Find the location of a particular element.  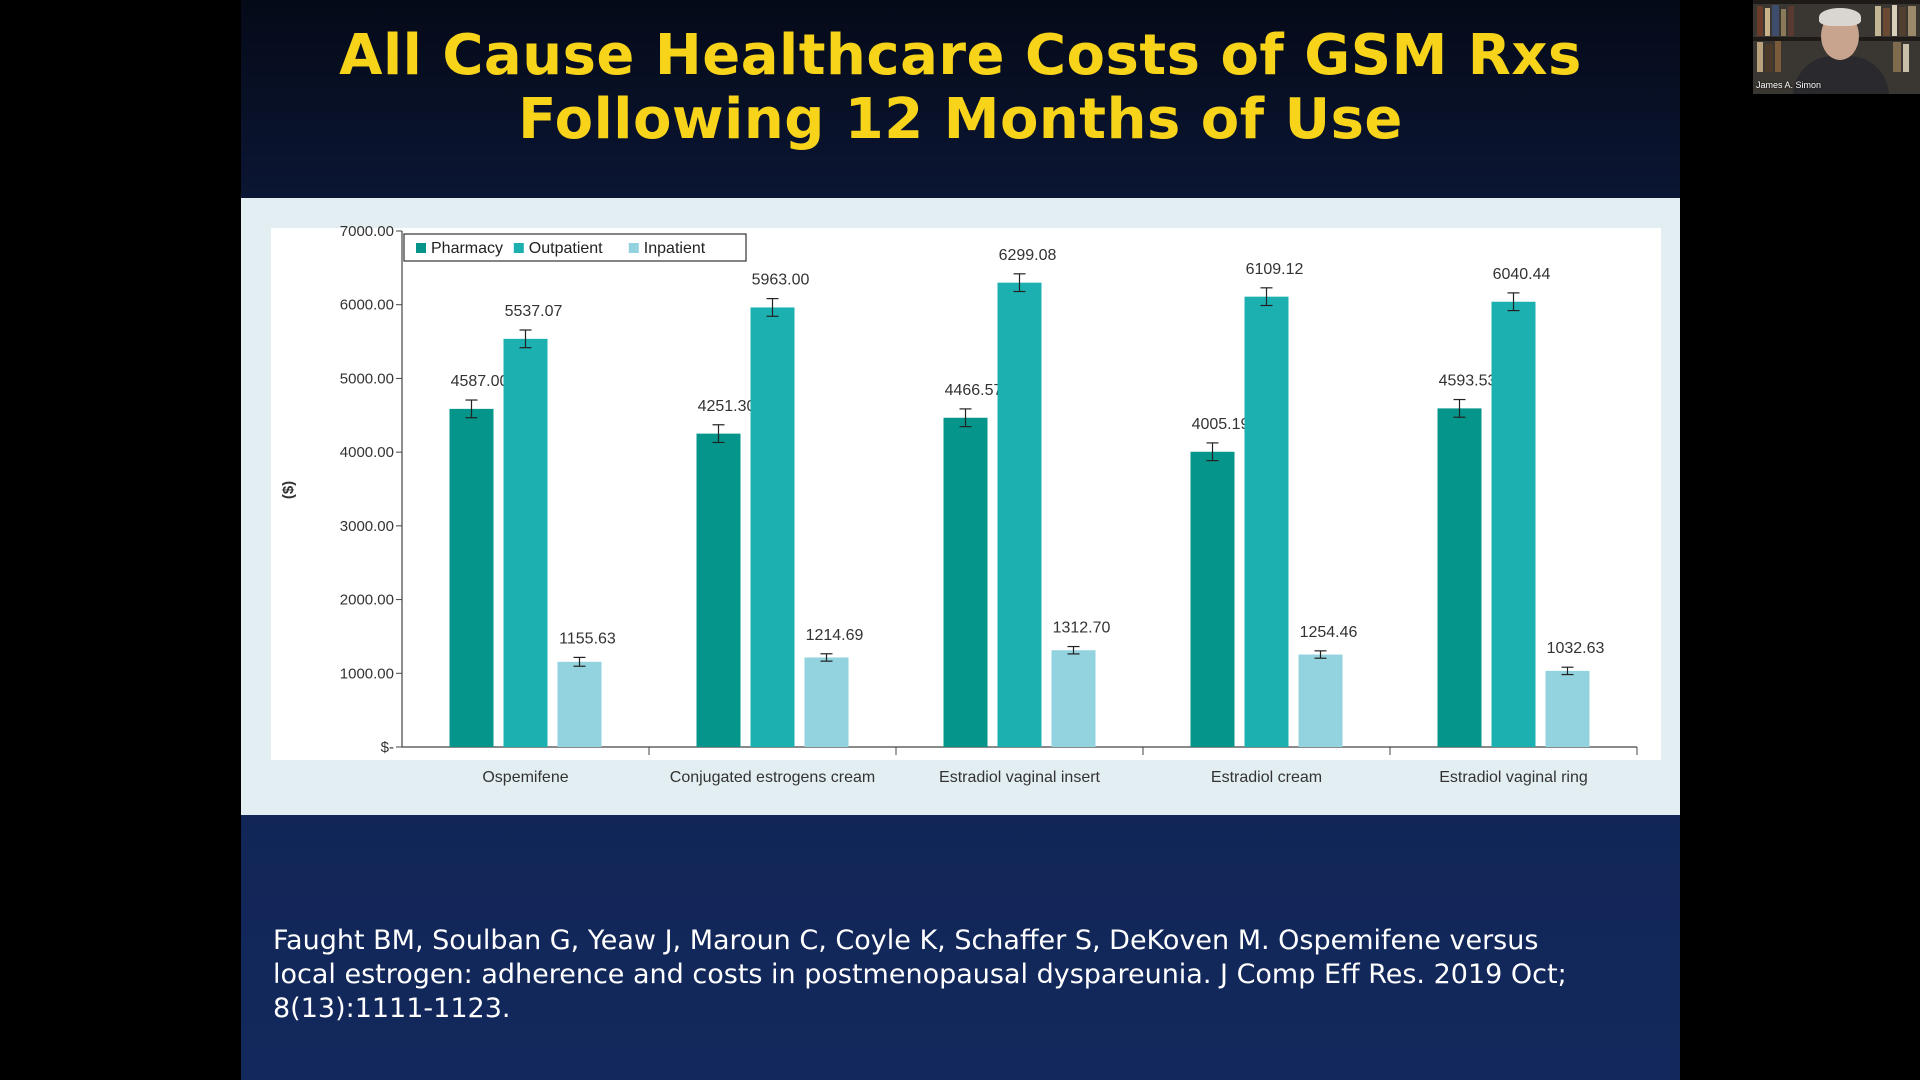

legend-label: Inpatient is located at coordinates (675, 248).